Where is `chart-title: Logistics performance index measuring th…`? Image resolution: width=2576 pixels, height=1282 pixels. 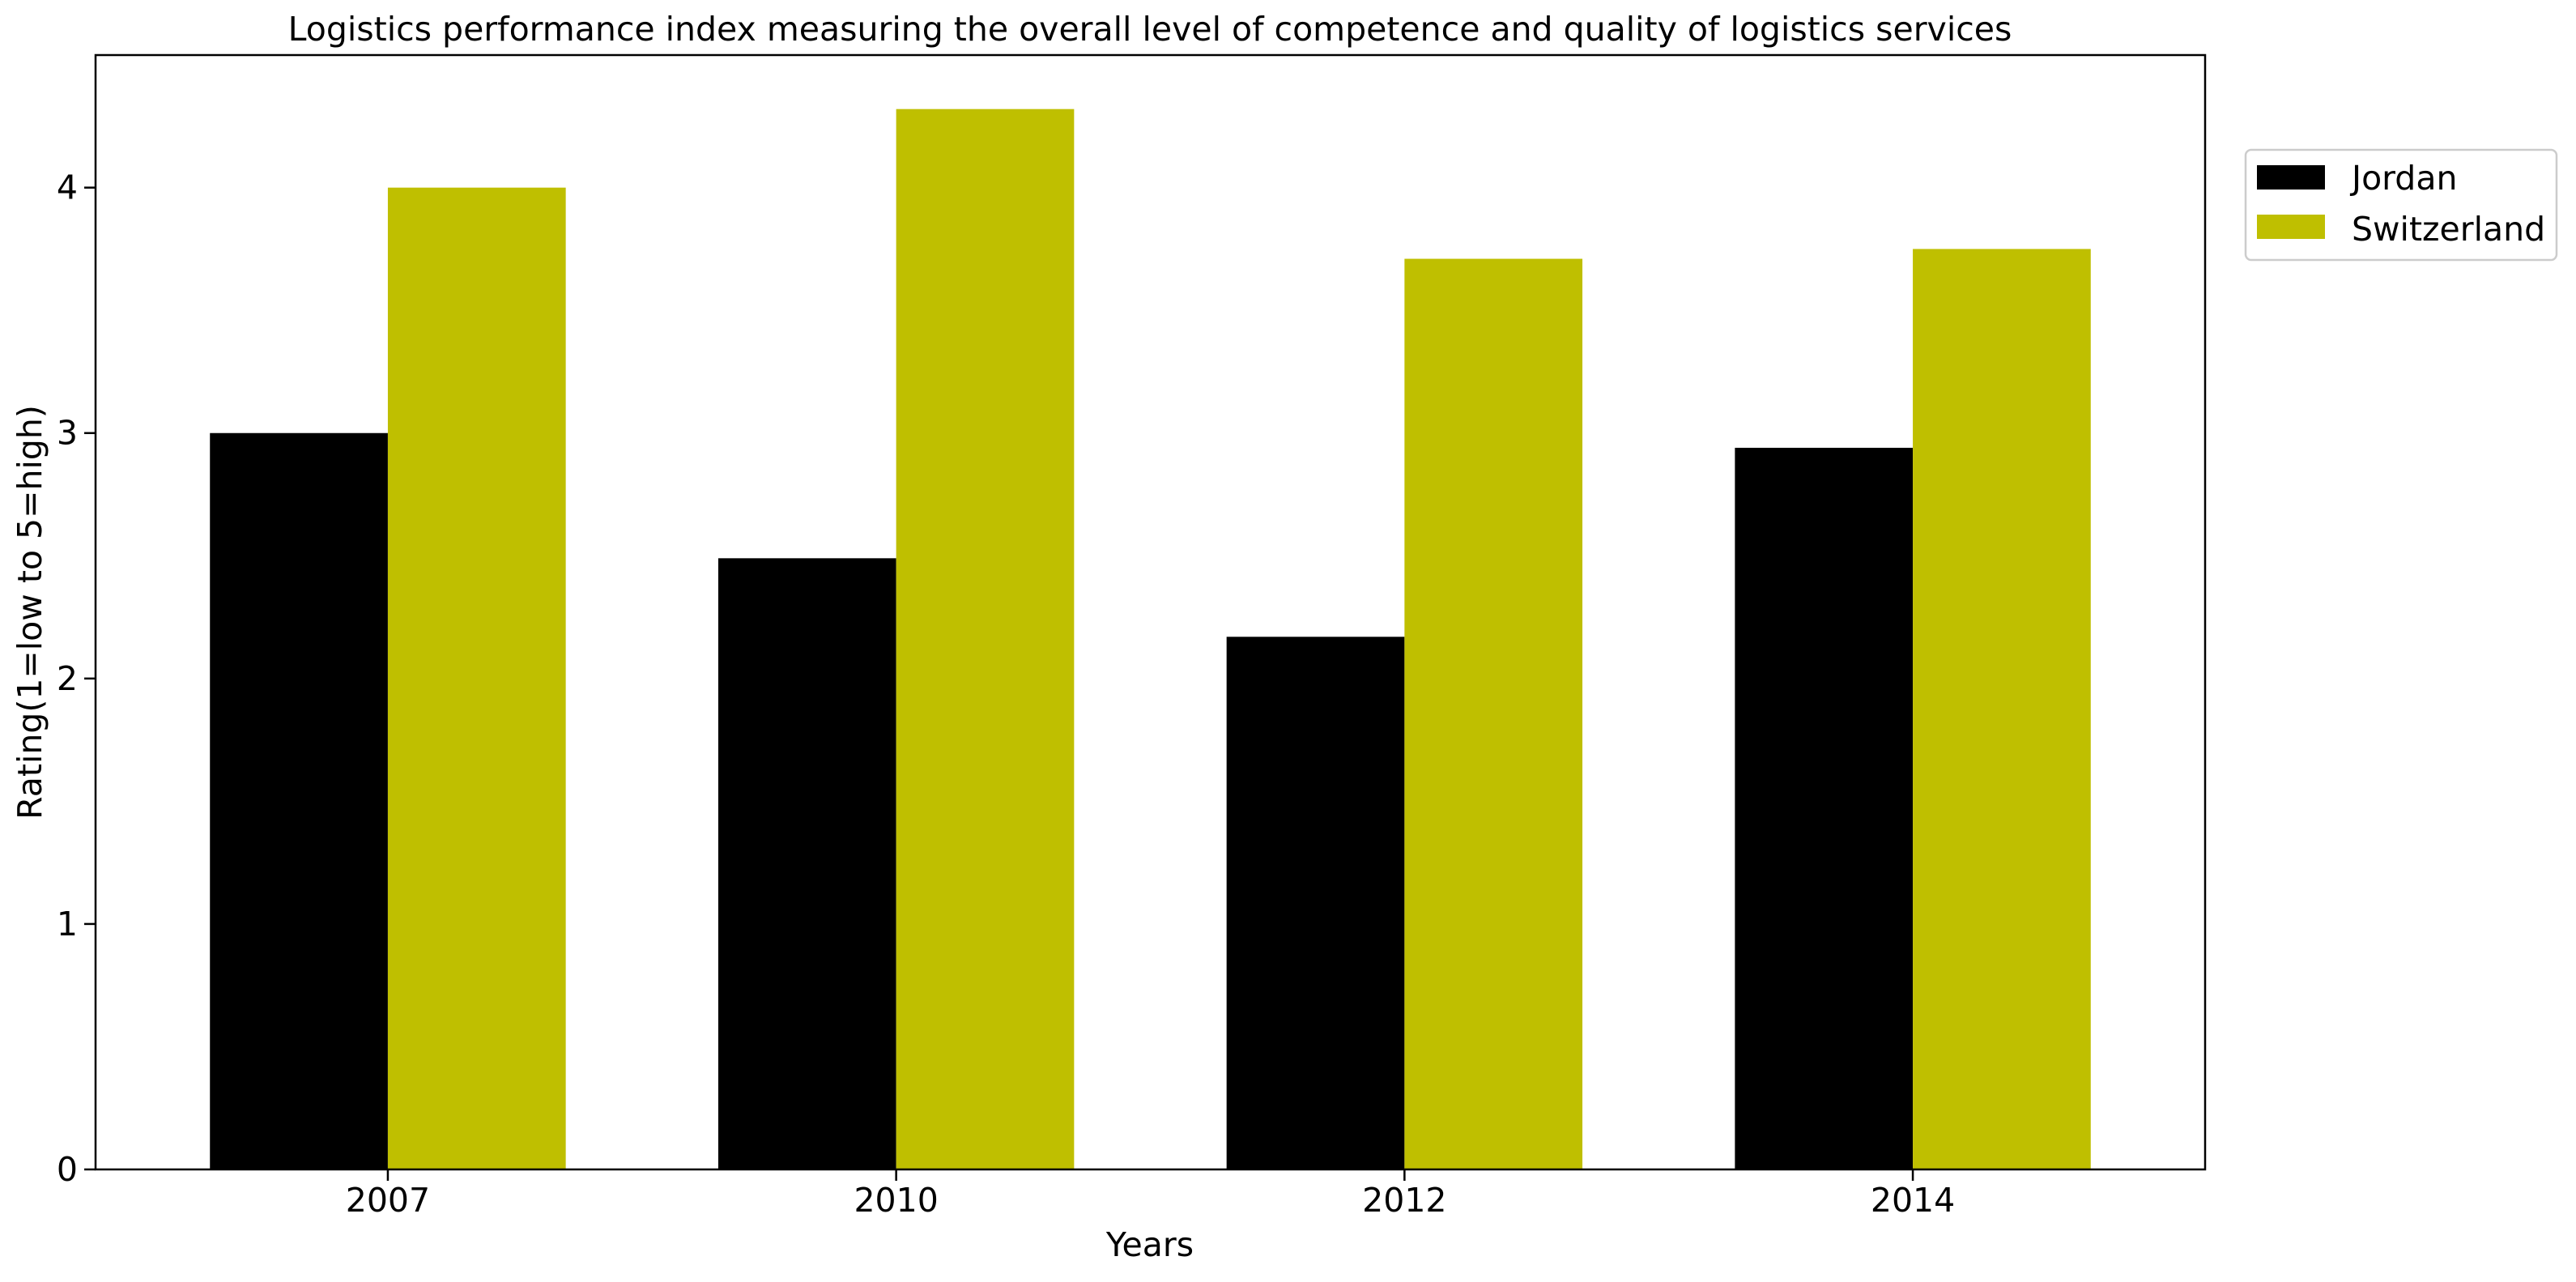
chart-title: Logistics performance index measuring th… is located at coordinates (1150, 29).